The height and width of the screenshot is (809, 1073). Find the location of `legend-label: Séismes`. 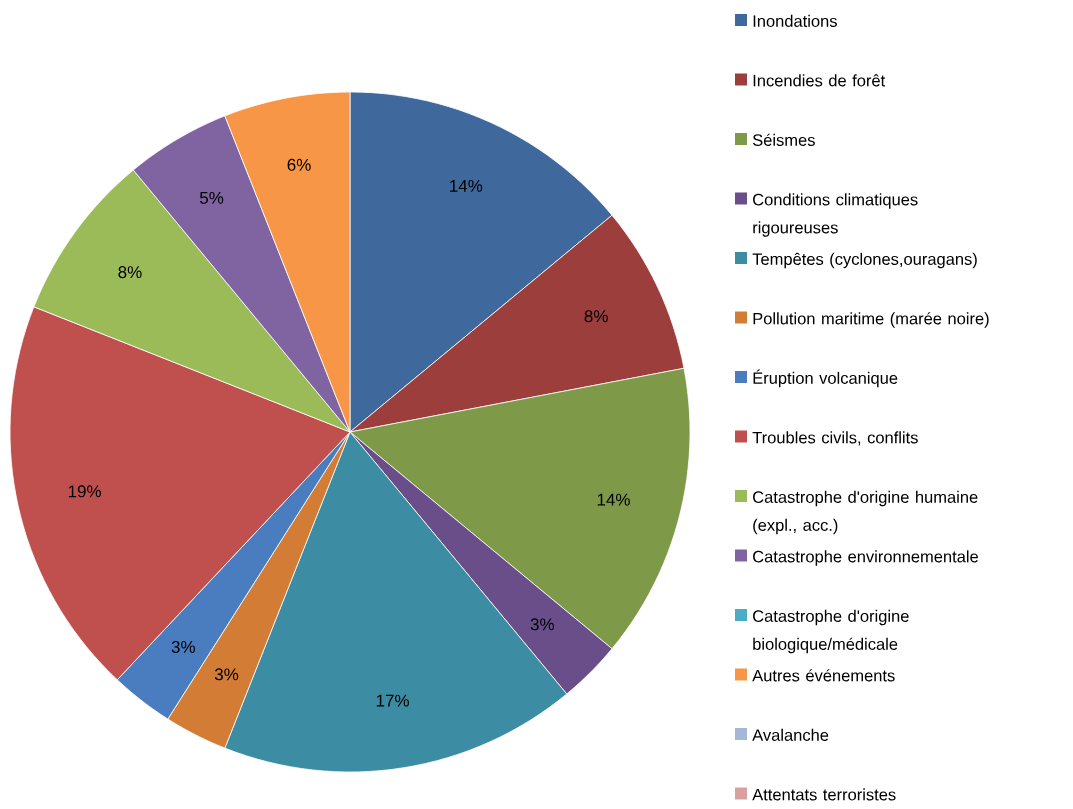

legend-label: Séismes is located at coordinates (783, 140).